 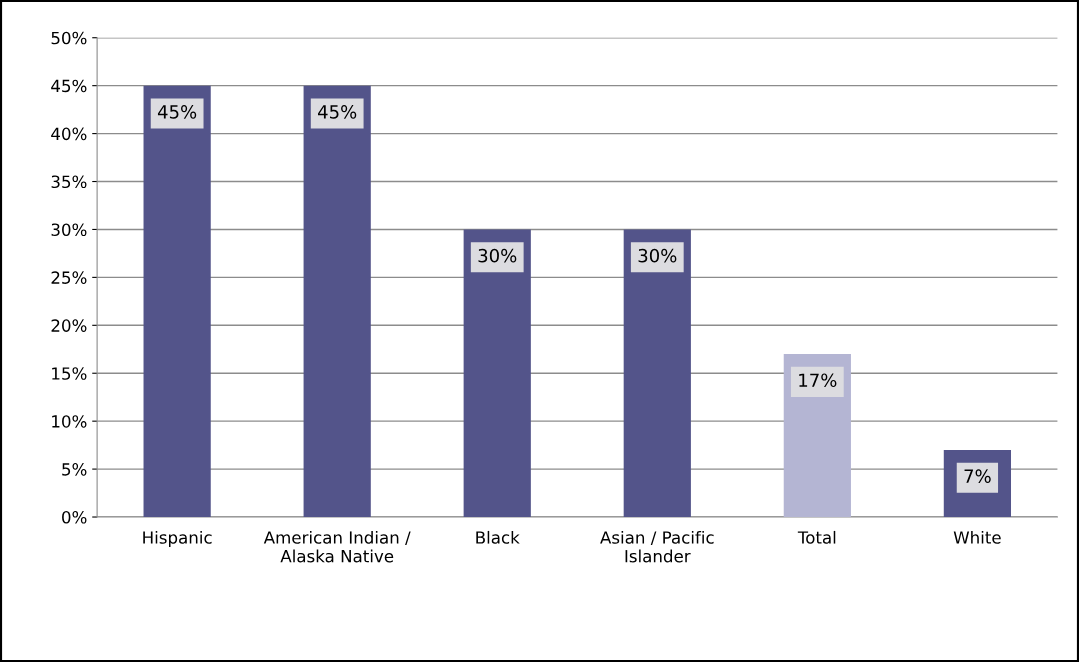 What do you see at coordinates (977, 476) in the screenshot?
I see `data-label: 7%` at bounding box center [977, 476].